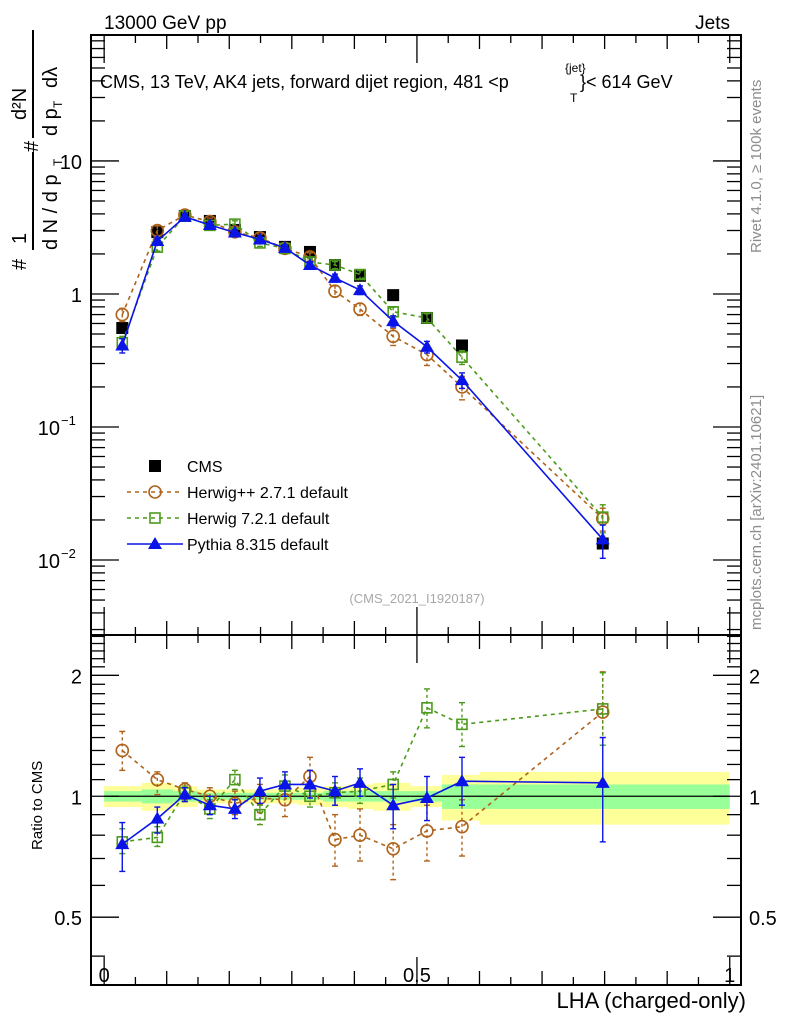 The height and width of the screenshot is (1024, 786). What do you see at coordinates (205, 467) in the screenshot?
I see `legend-label: CMS` at bounding box center [205, 467].